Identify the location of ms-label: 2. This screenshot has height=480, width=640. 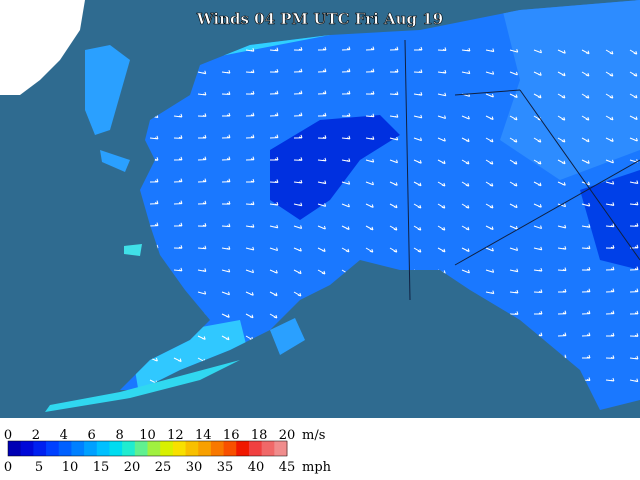
(36, 435).